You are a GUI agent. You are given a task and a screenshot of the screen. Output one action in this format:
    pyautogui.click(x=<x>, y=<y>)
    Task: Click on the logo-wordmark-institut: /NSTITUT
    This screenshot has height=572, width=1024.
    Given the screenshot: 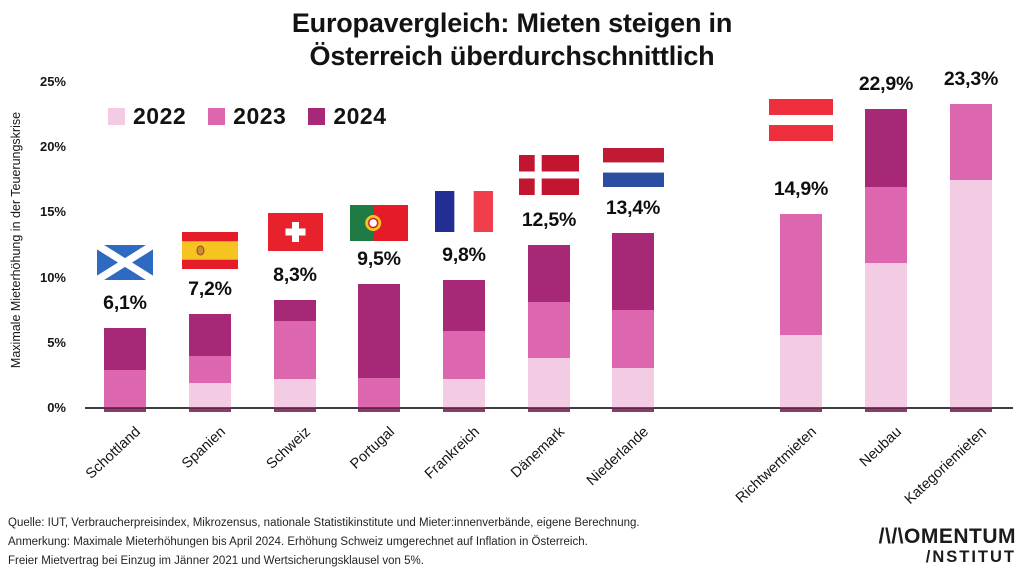 What is the action you would take?
    pyautogui.click(x=970, y=557)
    